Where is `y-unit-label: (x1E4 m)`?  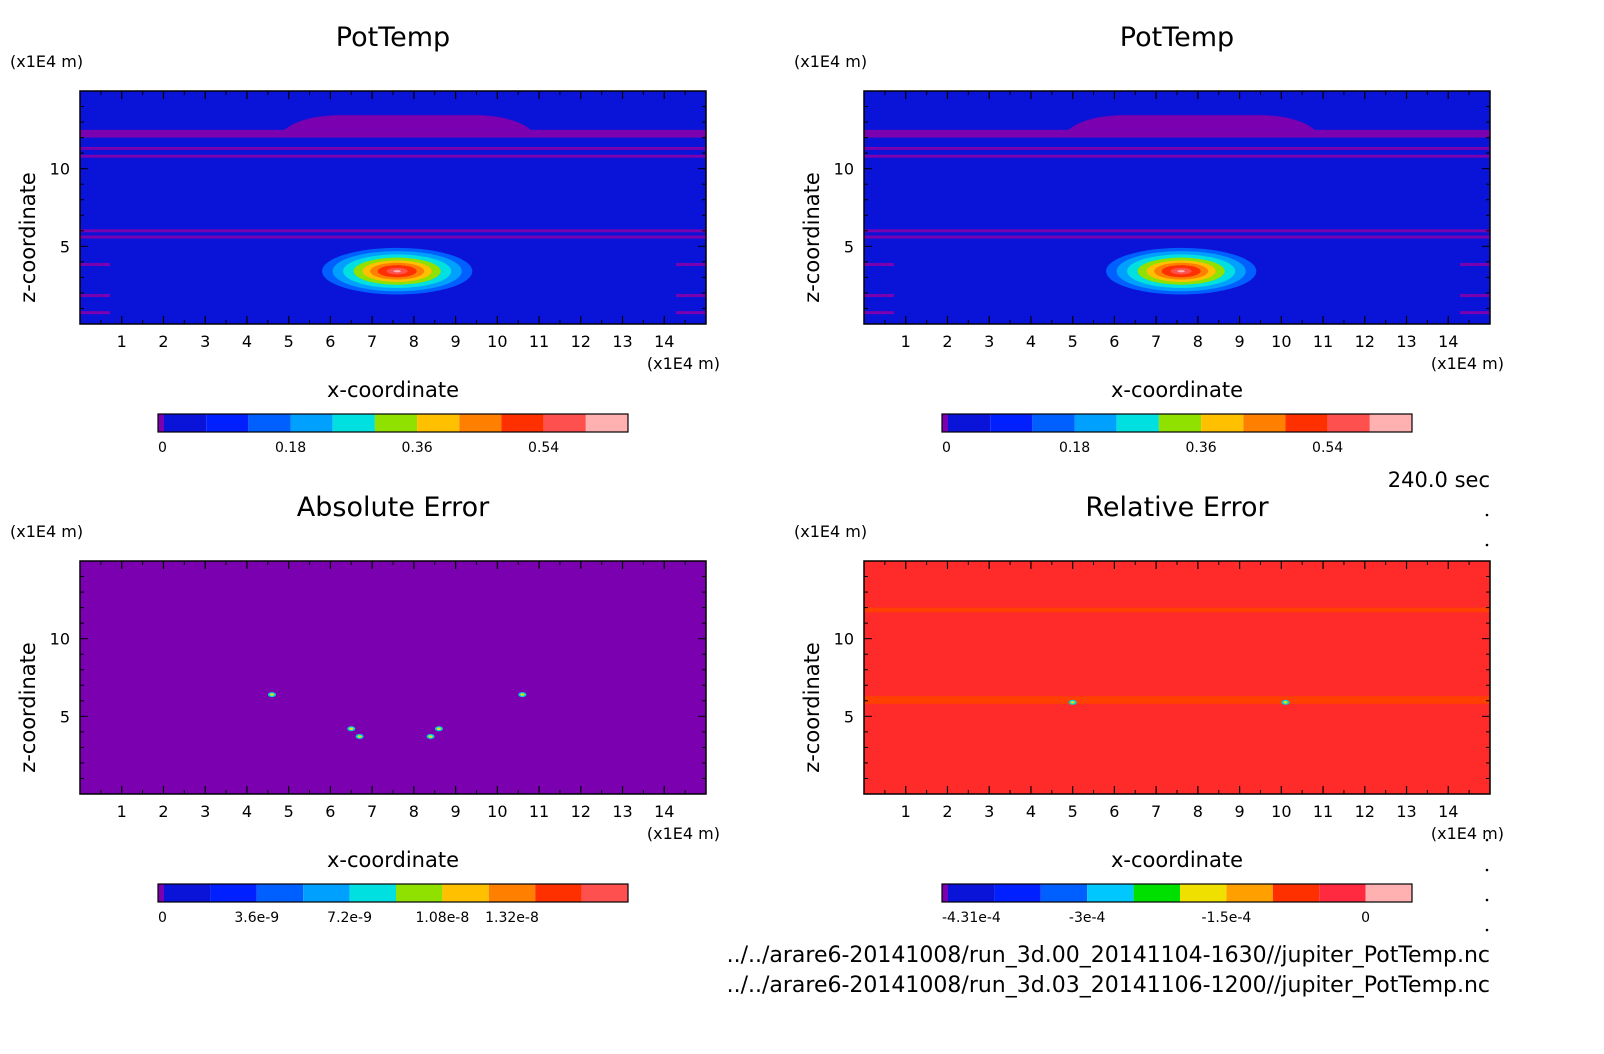 y-unit-label: (x1E4 m) is located at coordinates (46, 531).